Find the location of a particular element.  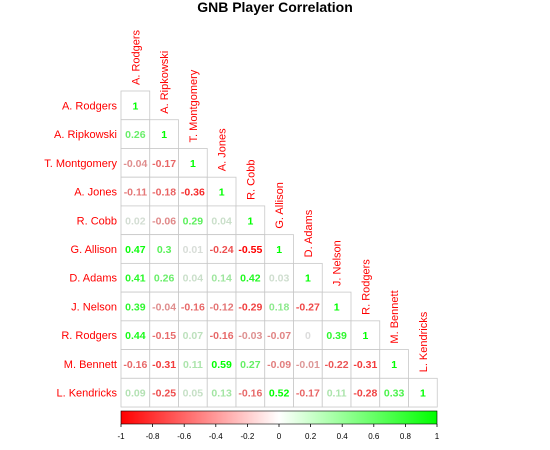

cell-value: -0.24 is located at coordinates (222, 250).